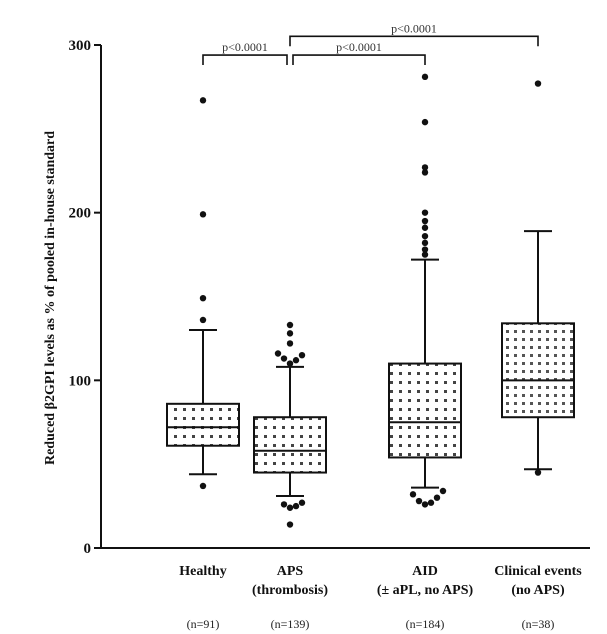 The width and height of the screenshot is (607, 634). What do you see at coordinates (80, 214) in the screenshot?
I see `y-tick-label: 200` at bounding box center [80, 214].